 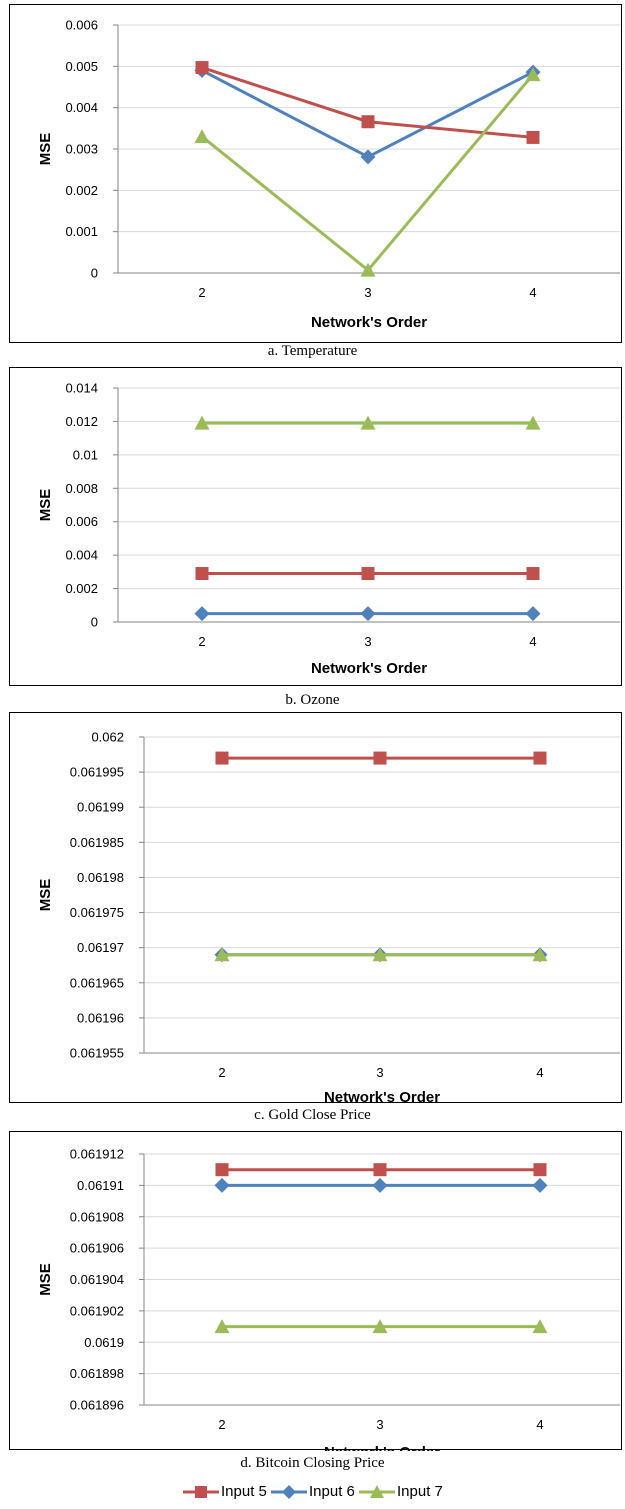 I want to click on y-tick-label: 0.06198, so click(x=100, y=877).